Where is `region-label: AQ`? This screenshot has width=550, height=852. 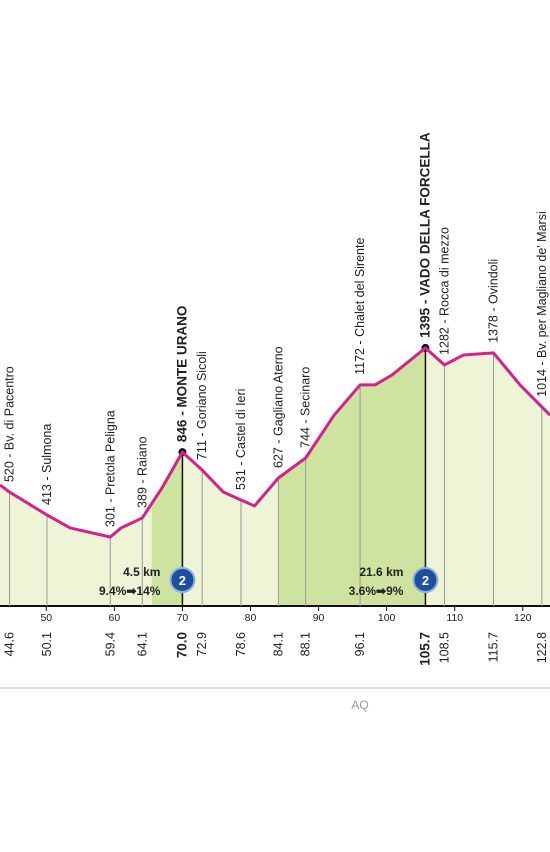 region-label: AQ is located at coordinates (359, 705).